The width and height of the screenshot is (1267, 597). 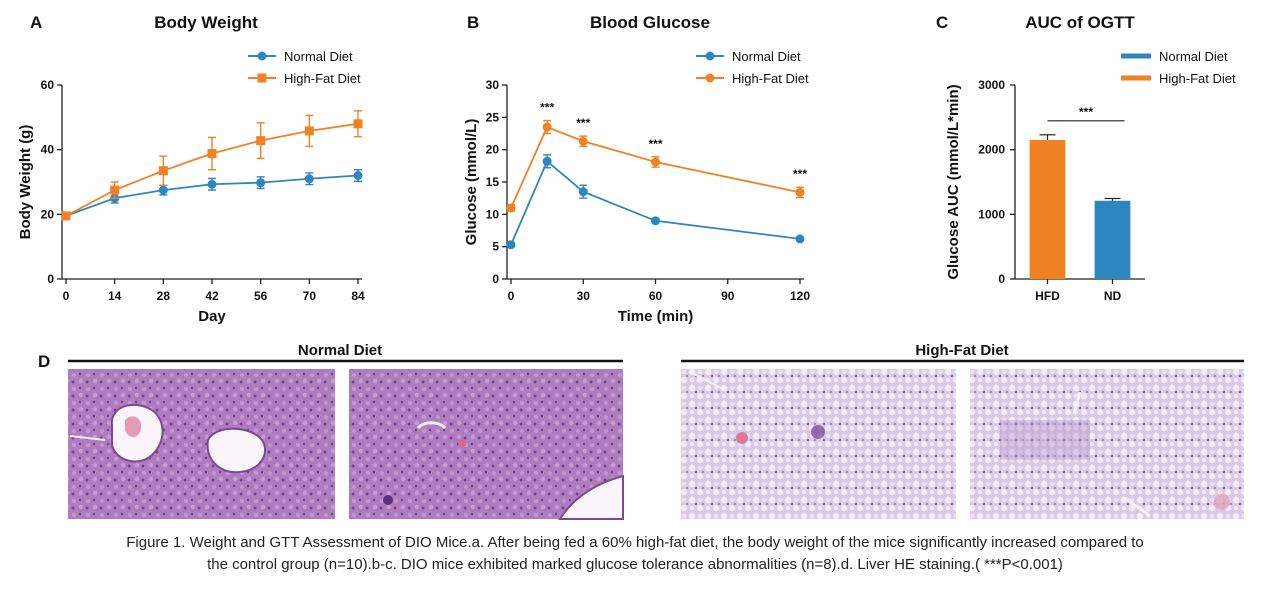 What do you see at coordinates (656, 316) in the screenshot?
I see `x-axis-label: Time (min)` at bounding box center [656, 316].